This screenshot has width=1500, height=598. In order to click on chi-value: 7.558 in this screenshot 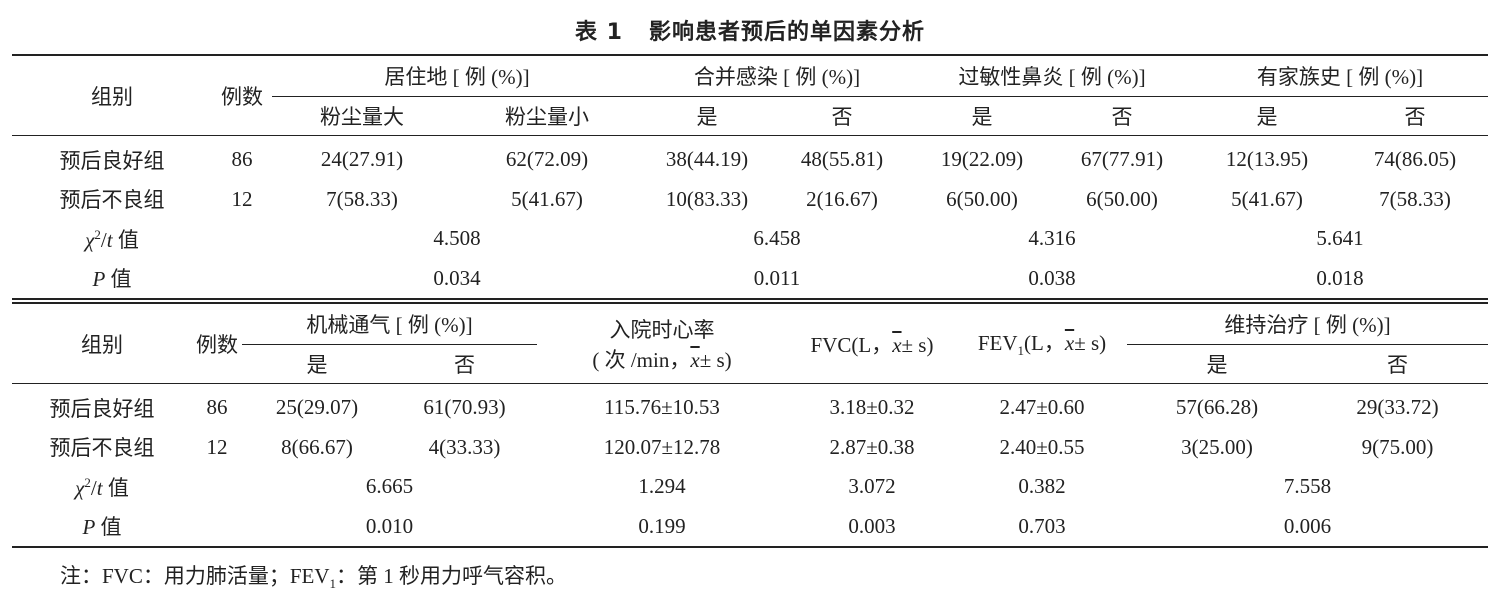, I will do `click(1307, 486)`.